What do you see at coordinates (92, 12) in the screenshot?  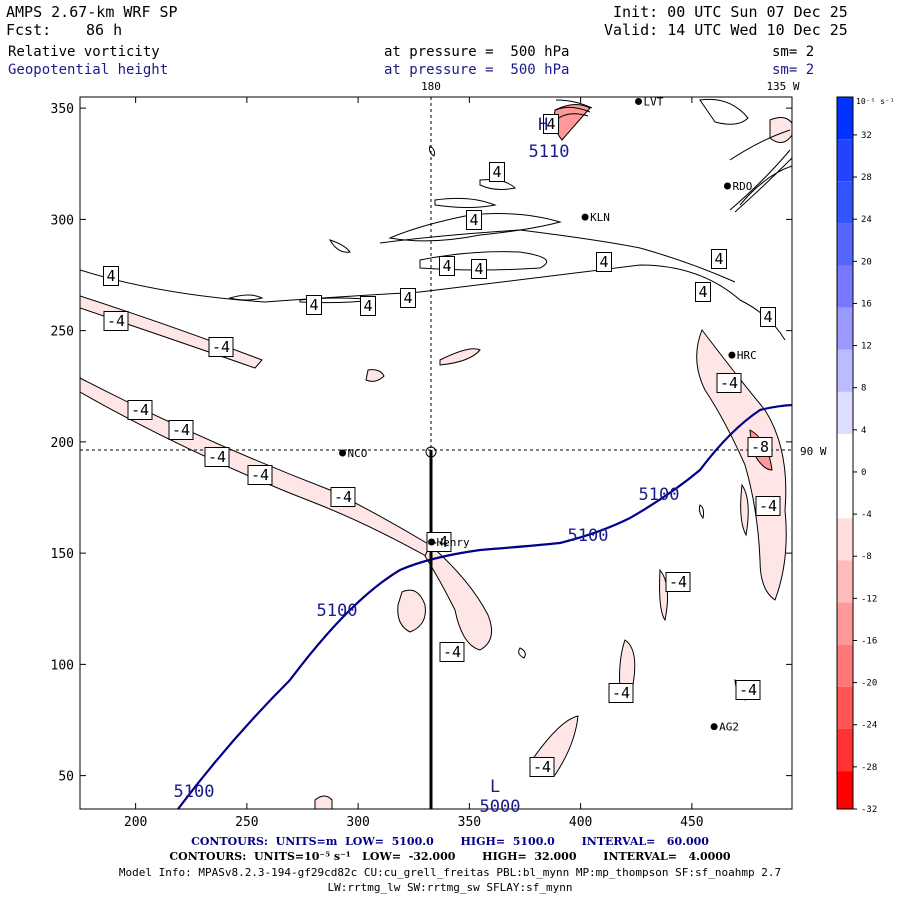 I see `model-title: AMPS 2.67-km WRF SP` at bounding box center [92, 12].